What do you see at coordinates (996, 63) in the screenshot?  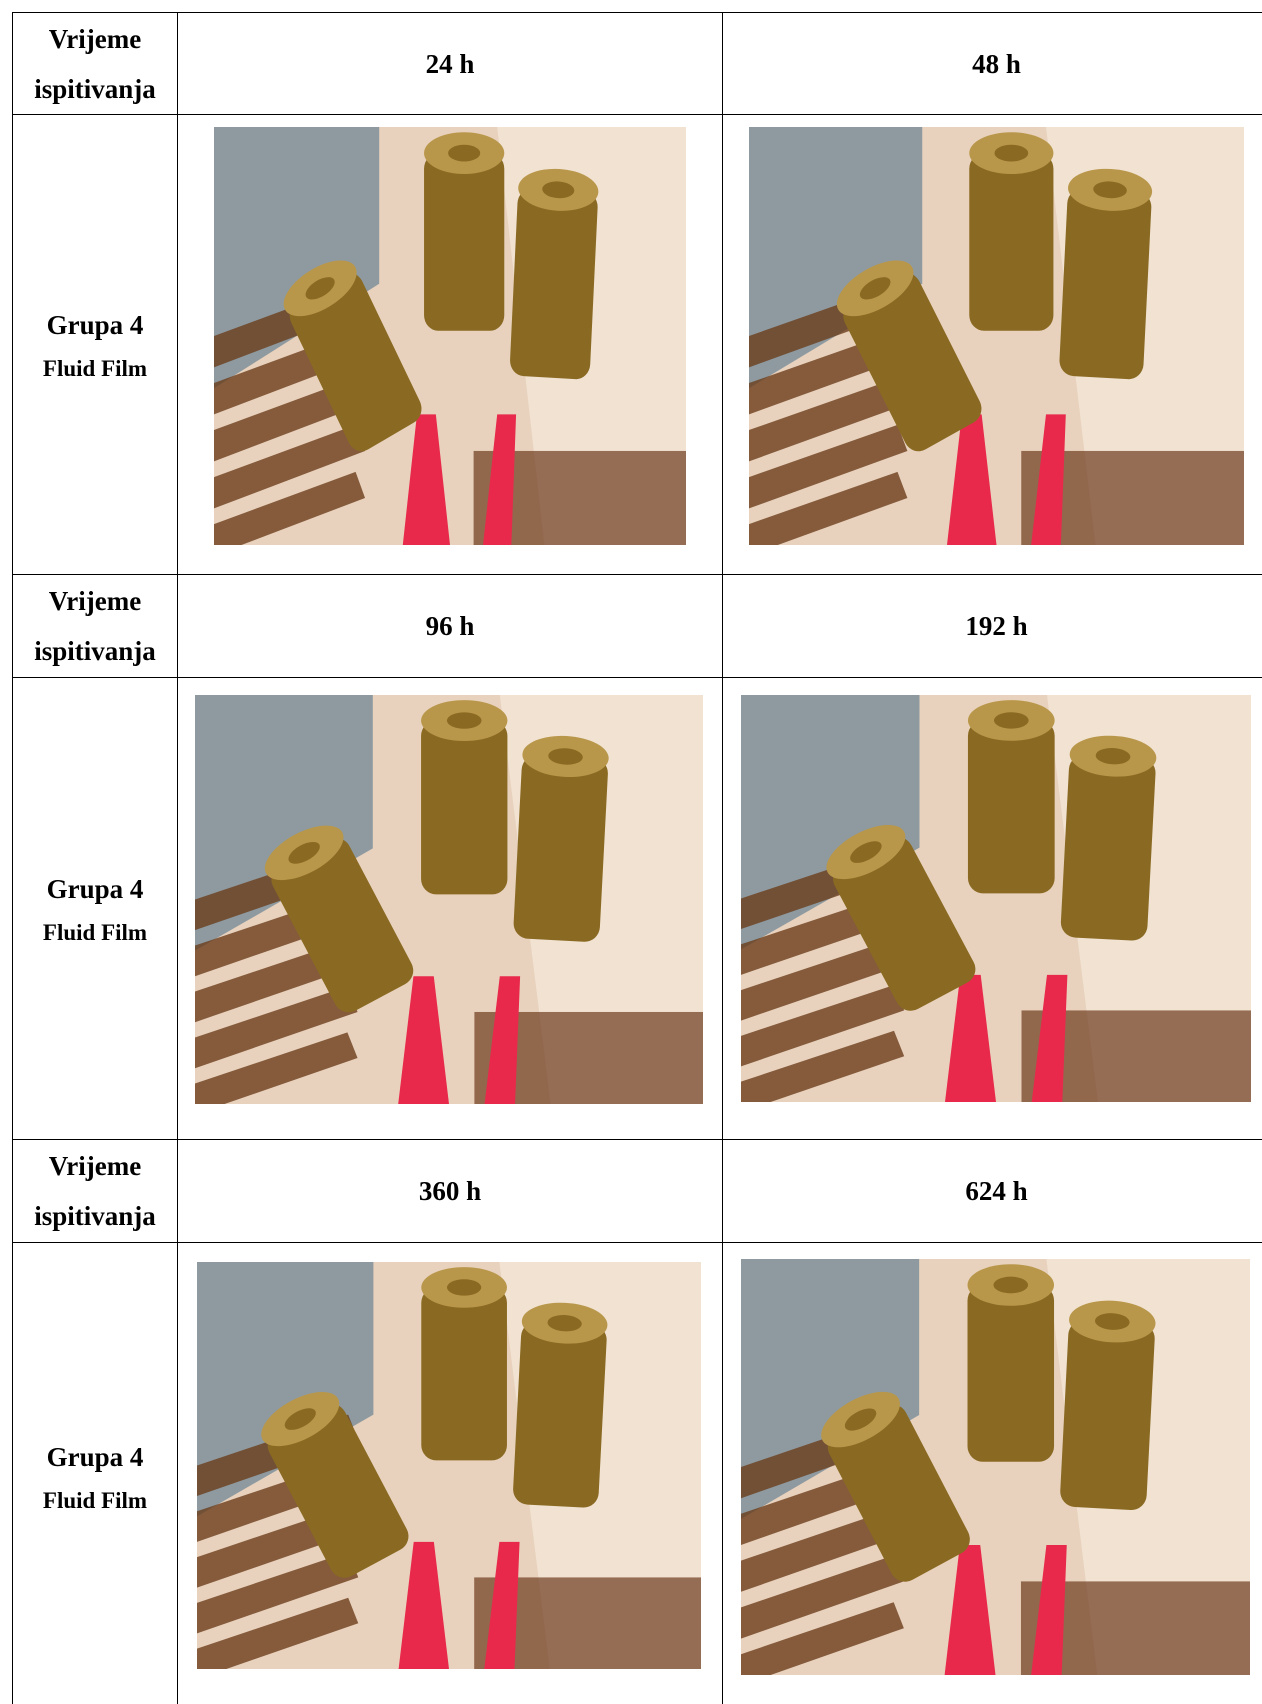 I see `time-header: 48 h` at bounding box center [996, 63].